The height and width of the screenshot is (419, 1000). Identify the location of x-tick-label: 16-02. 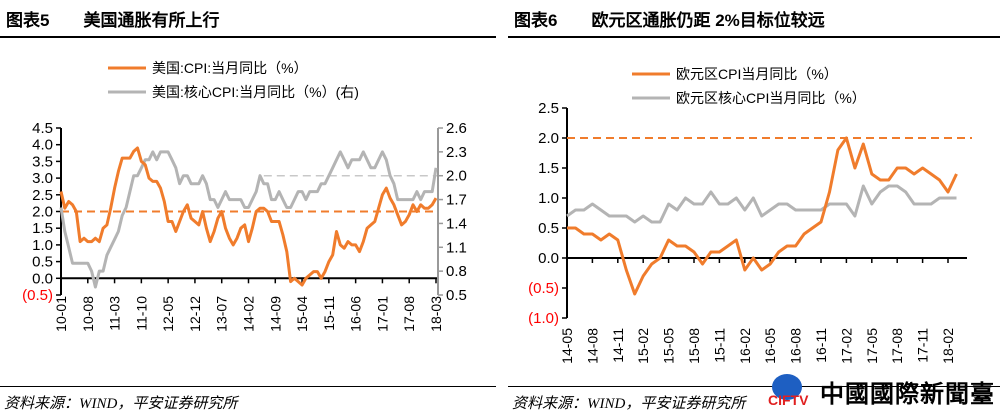
(745, 346).